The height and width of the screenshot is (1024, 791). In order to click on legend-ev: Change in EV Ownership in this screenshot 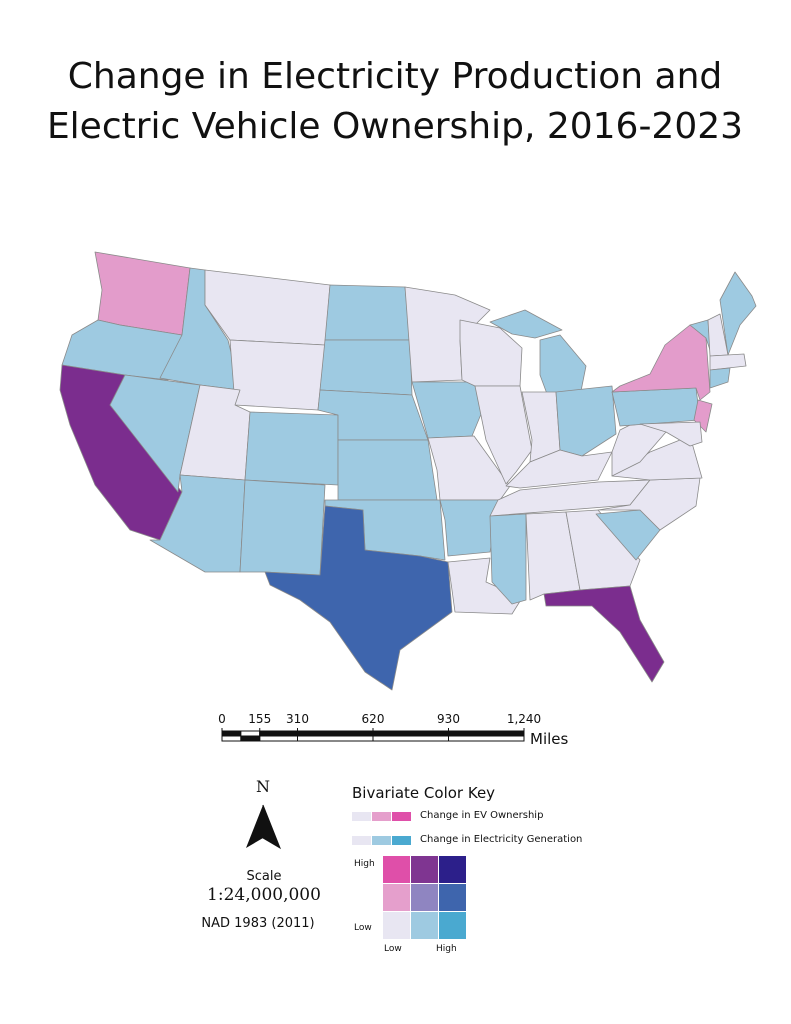, I will do `click(481, 815)`.